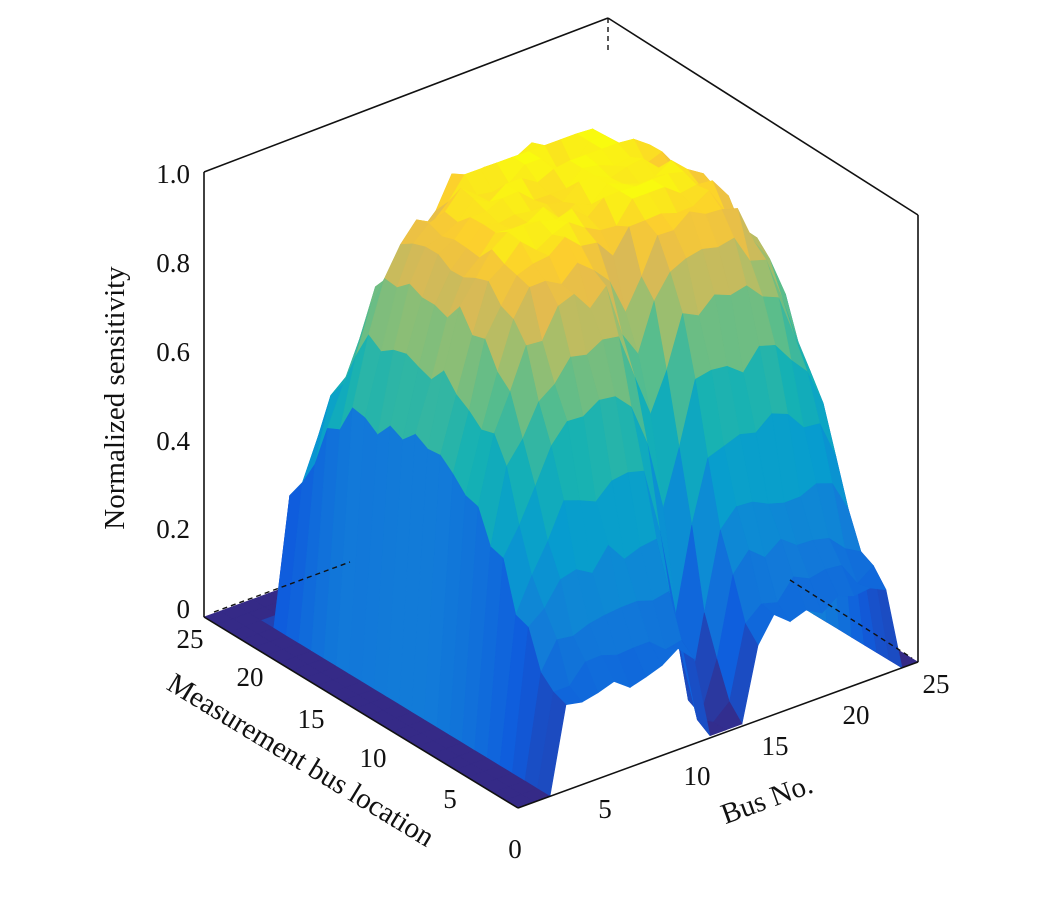 Image resolution: width=1040 pixels, height=905 pixels. What do you see at coordinates (515, 849) in the screenshot?
I see `y-tick-label: 0` at bounding box center [515, 849].